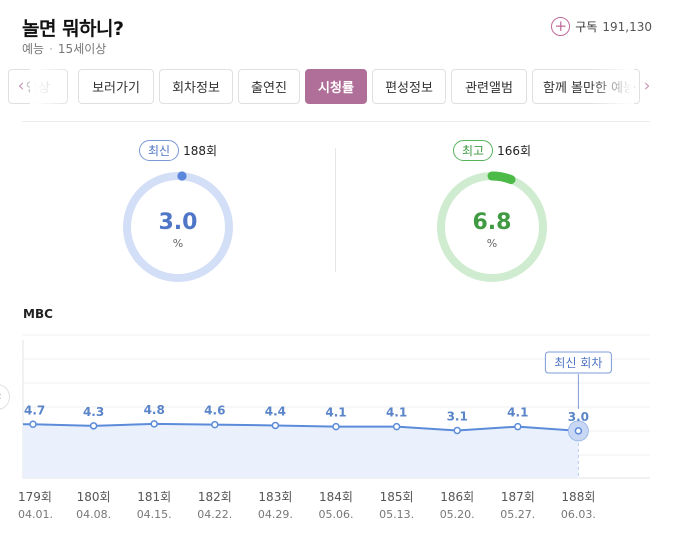 Image resolution: width=676 pixels, height=538 pixels. Describe the element at coordinates (214, 411) in the screenshot. I see `data-label: 4.6` at that location.